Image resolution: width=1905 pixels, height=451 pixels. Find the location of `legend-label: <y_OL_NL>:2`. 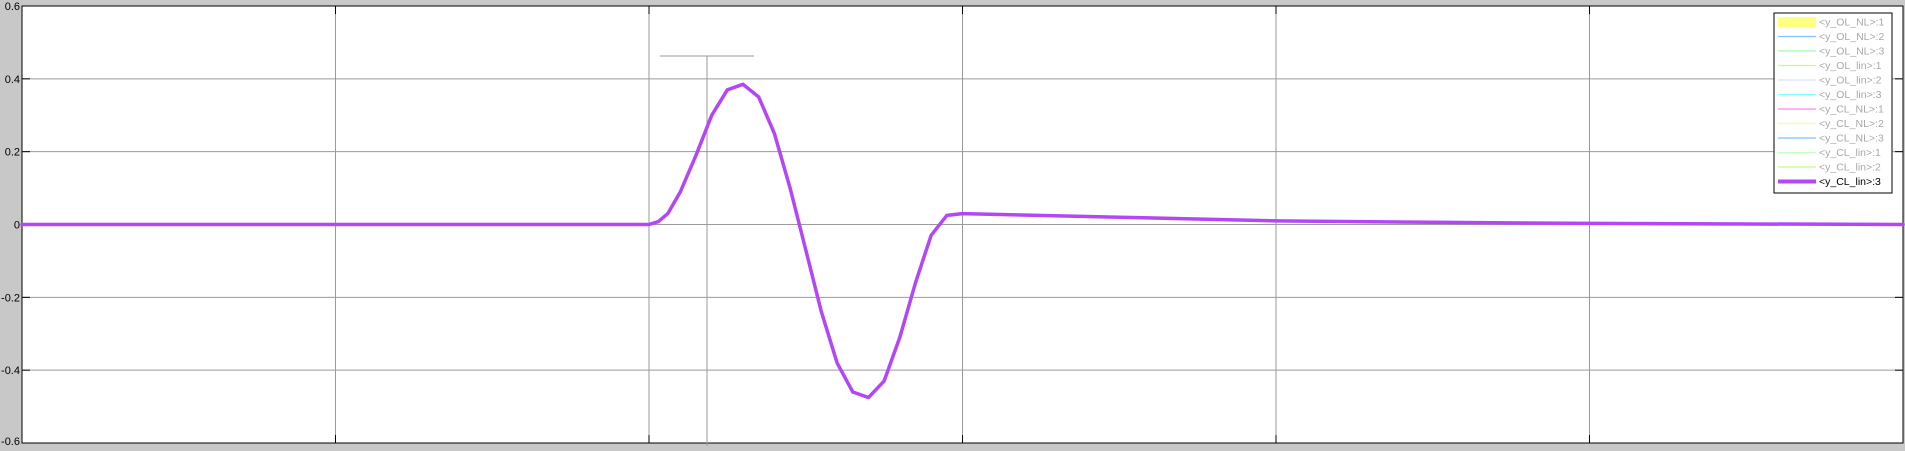

legend-label: <y_OL_NL>:2 is located at coordinates (1852, 37).